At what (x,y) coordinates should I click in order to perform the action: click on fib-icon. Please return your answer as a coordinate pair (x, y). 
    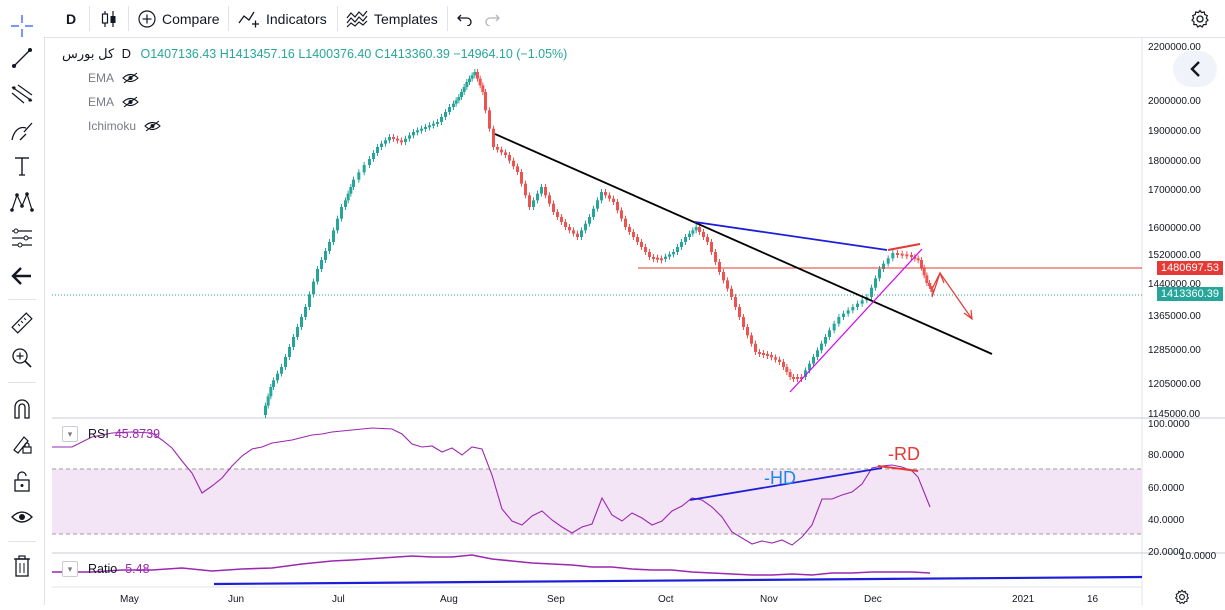
    Looking at the image, I should click on (22, 94).